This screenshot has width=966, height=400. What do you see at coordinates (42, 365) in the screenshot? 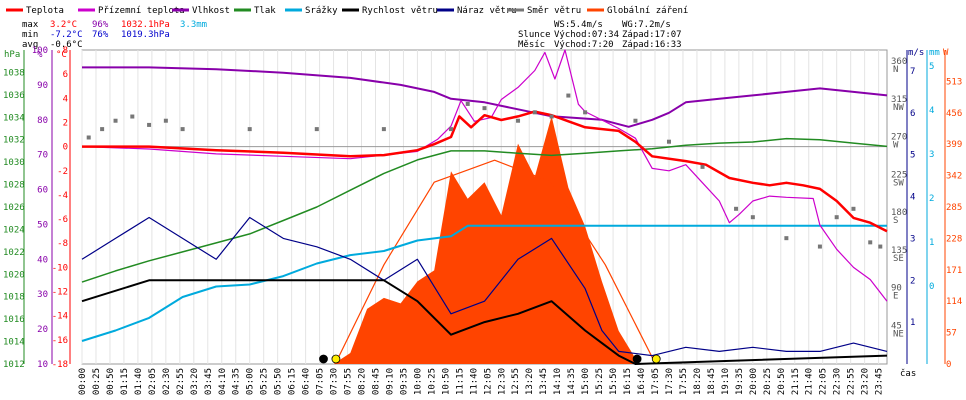
I see `humidity-tick: 10` at bounding box center [42, 365].